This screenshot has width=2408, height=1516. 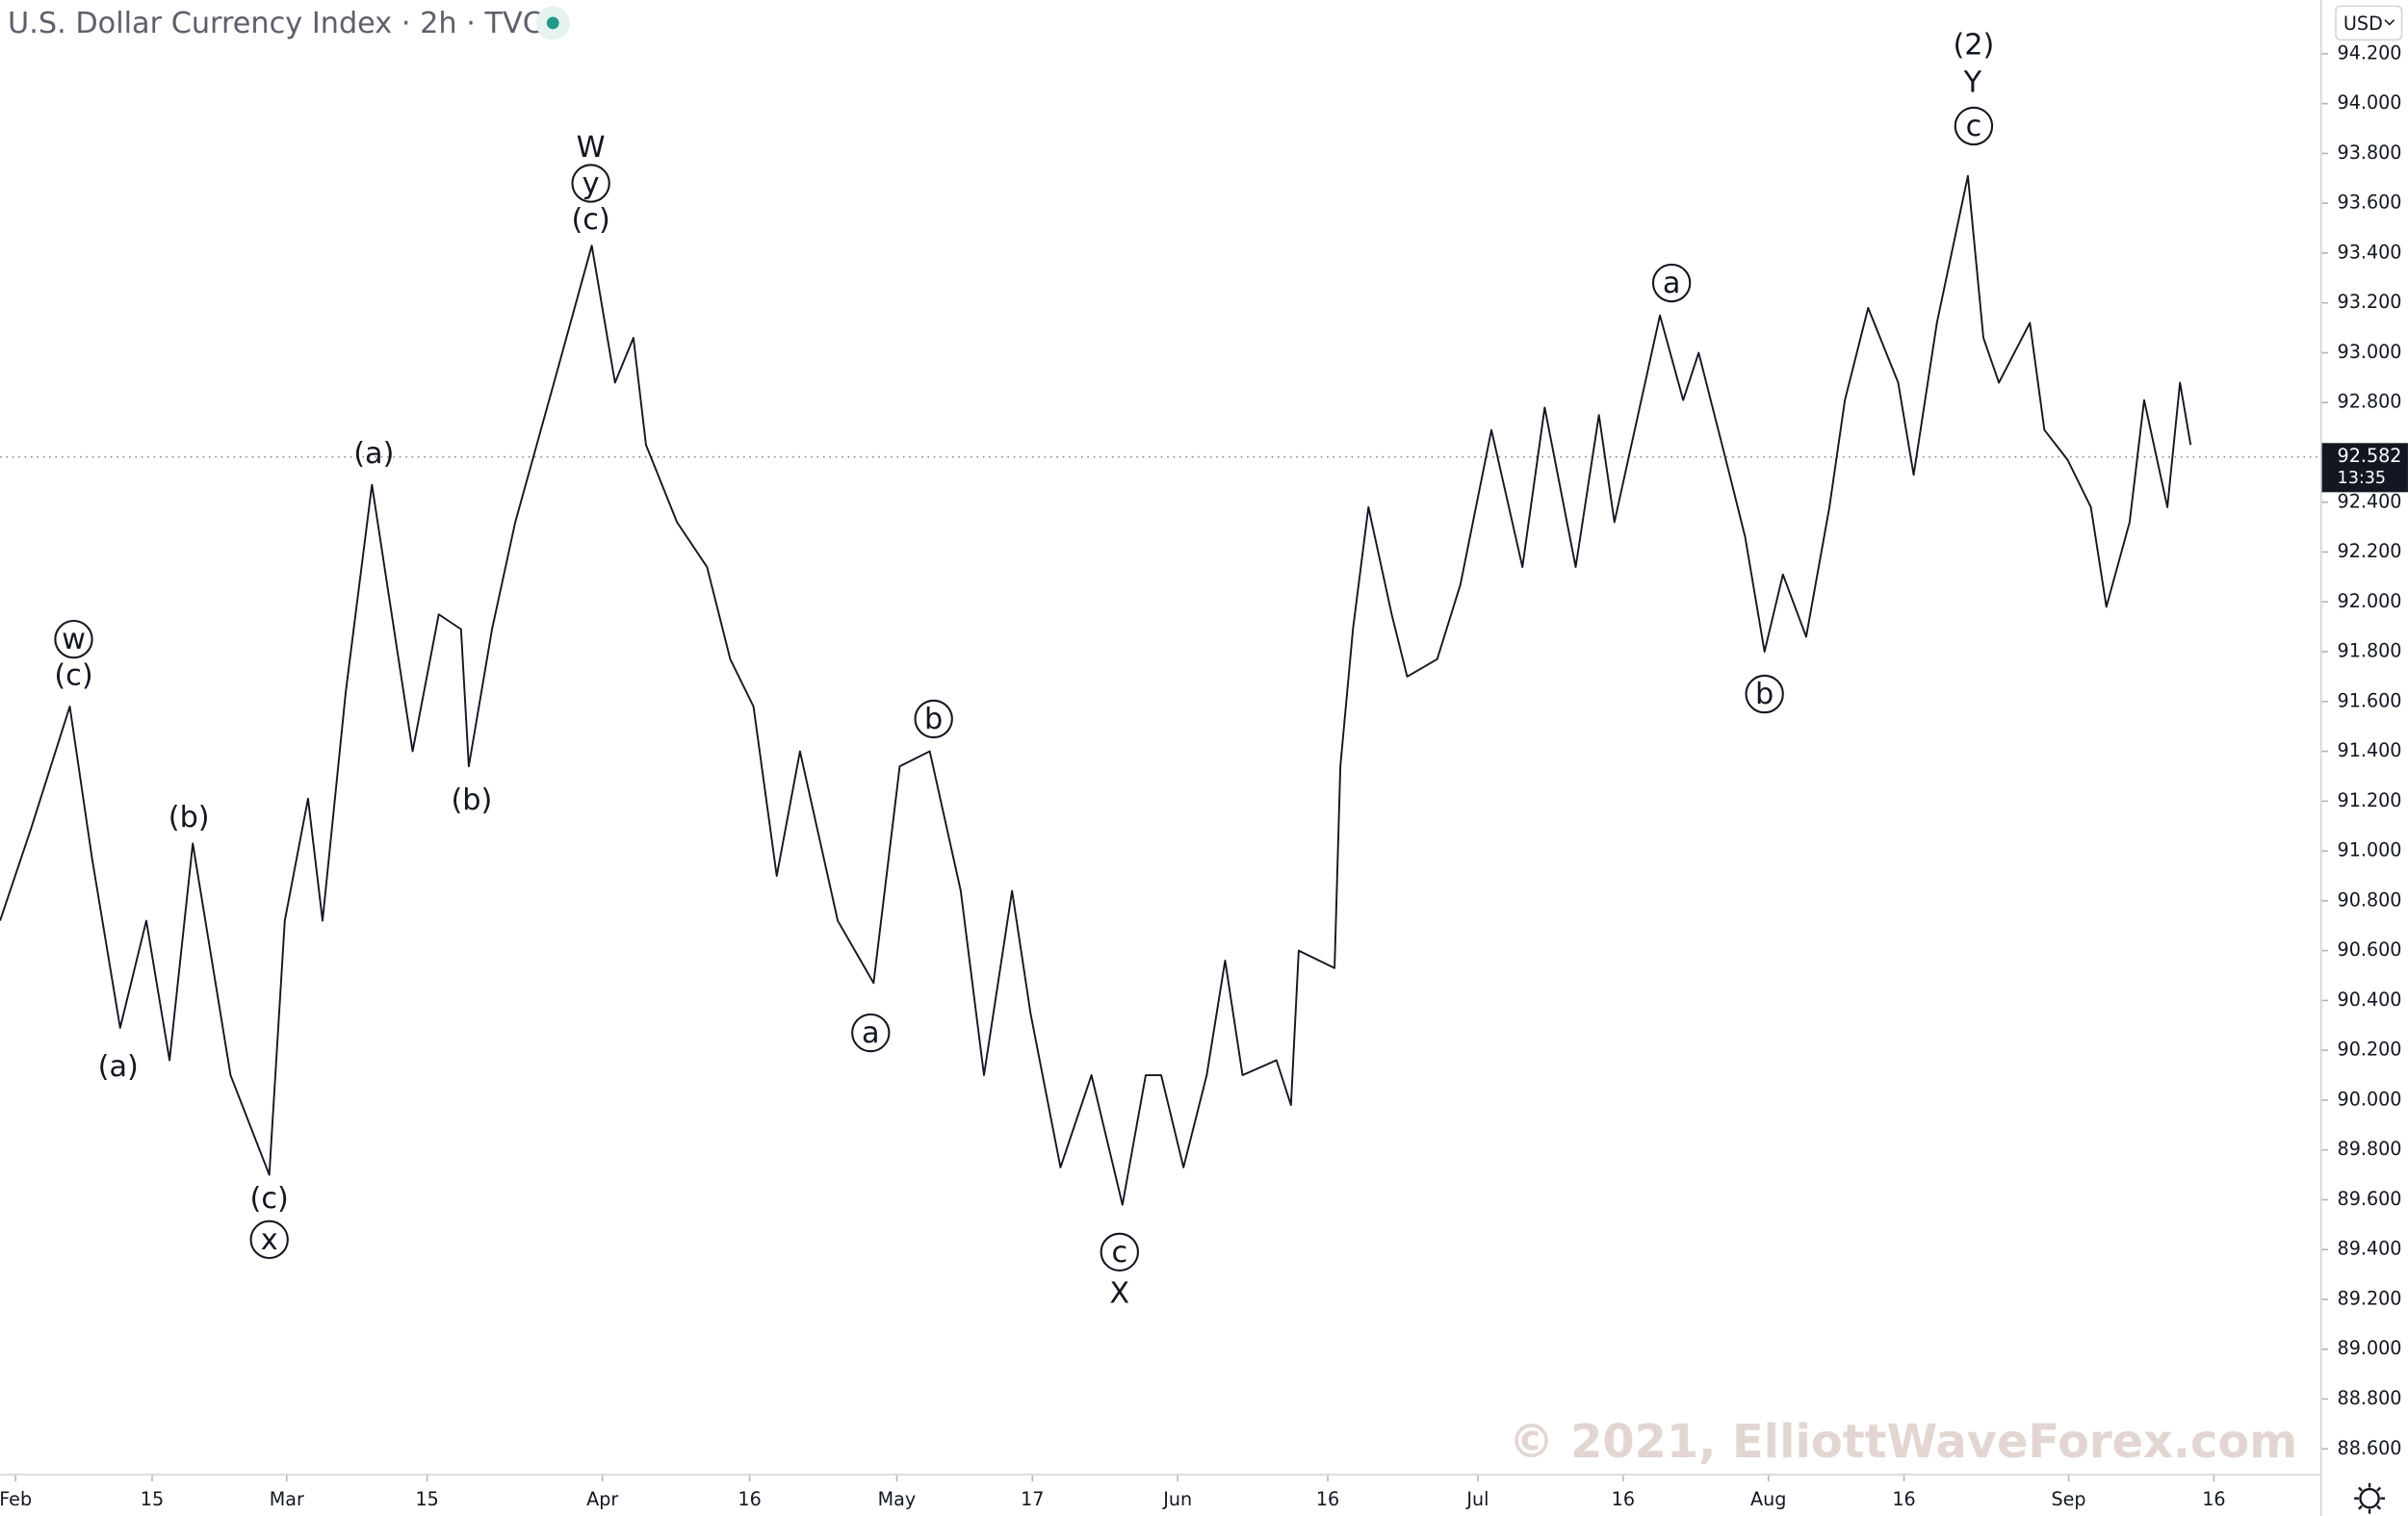 What do you see at coordinates (1177, 1499) in the screenshot?
I see `x-tick-label: Jun` at bounding box center [1177, 1499].